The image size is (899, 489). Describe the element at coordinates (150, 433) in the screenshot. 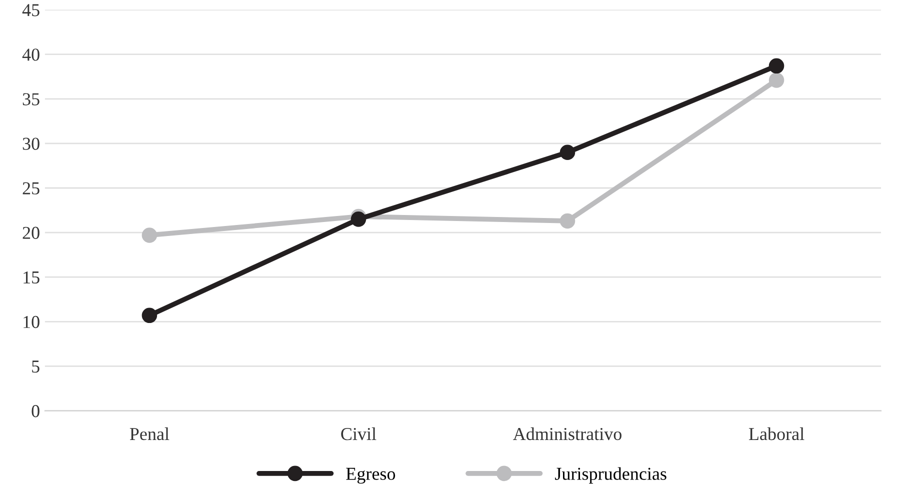

I see `x-tick-label: Penal` at that location.